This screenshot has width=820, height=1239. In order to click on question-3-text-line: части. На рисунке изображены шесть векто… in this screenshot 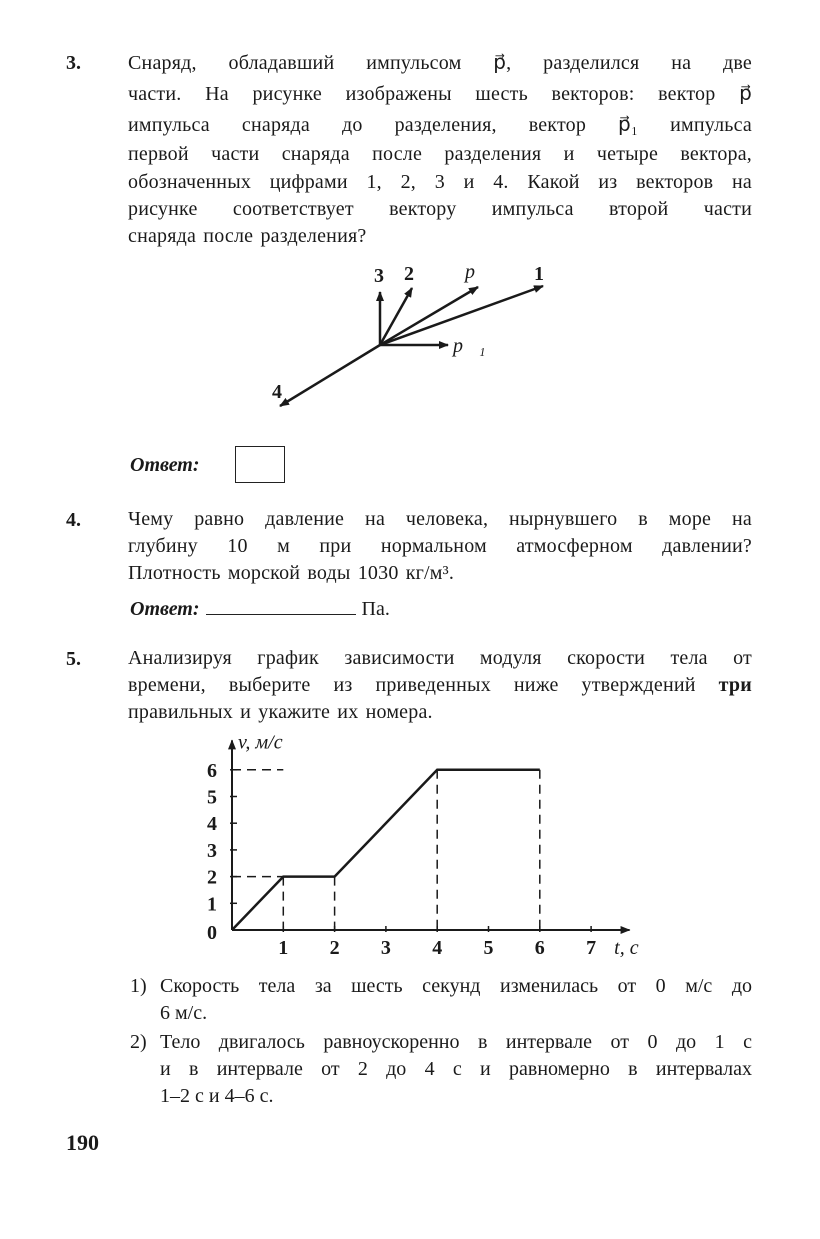, I will do `click(440, 94)`.